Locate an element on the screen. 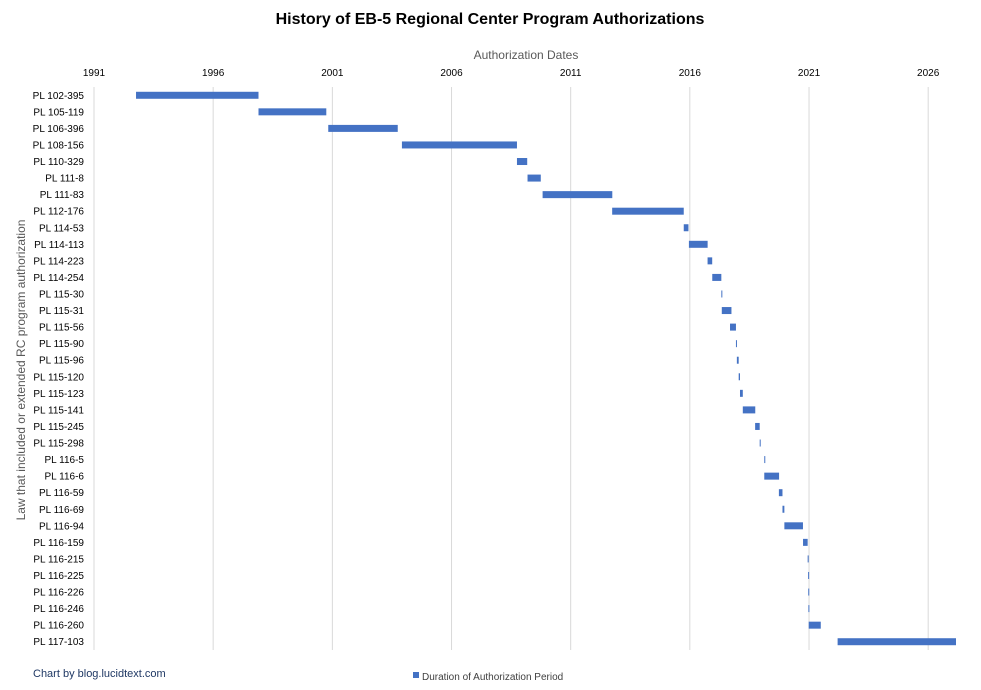  legend: Duration of Authorization Period is located at coordinates (488, 677).